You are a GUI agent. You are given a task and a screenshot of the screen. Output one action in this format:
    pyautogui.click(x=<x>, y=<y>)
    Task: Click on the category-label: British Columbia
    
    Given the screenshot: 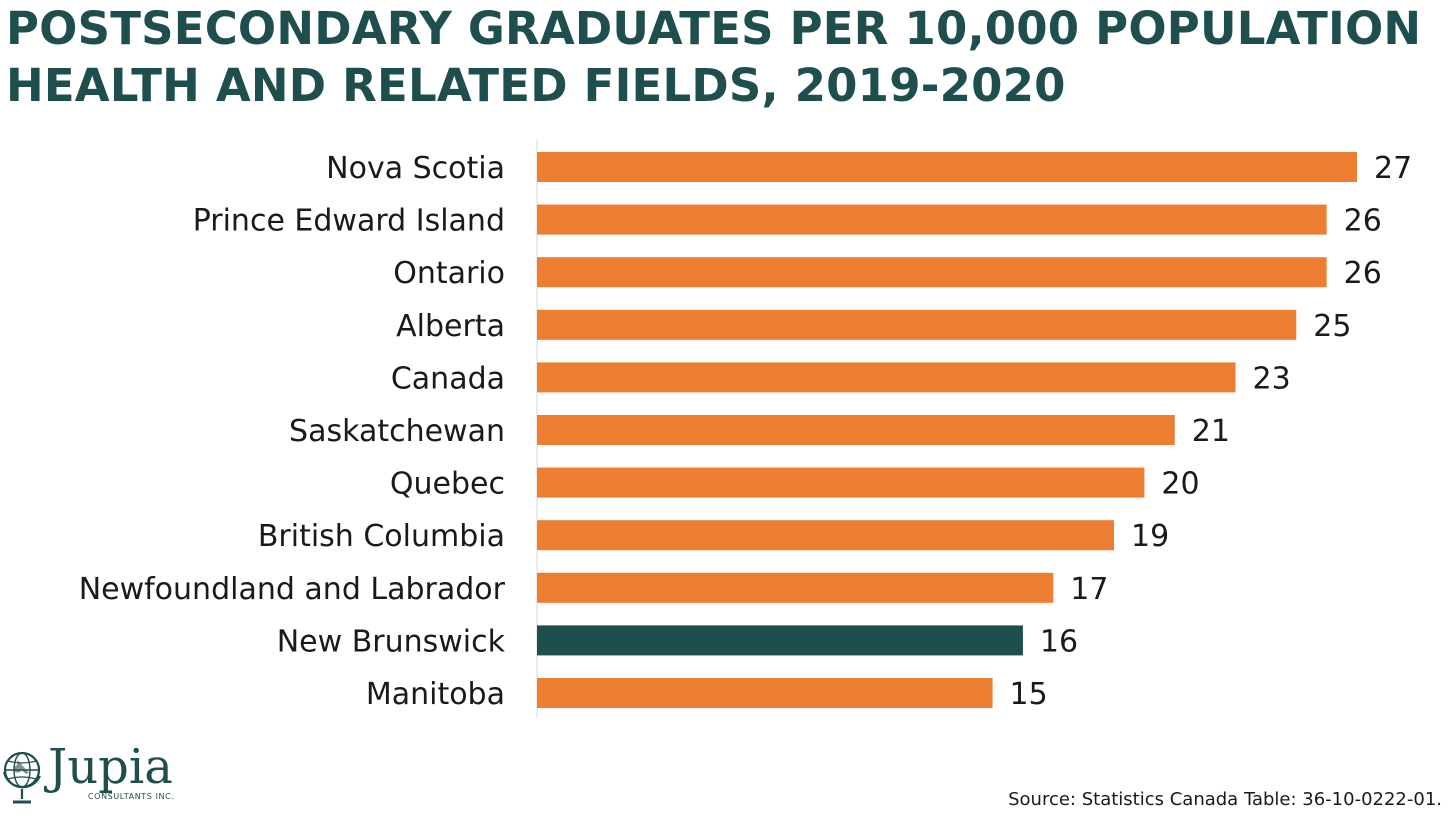 What is the action you would take?
    pyautogui.click(x=381, y=536)
    